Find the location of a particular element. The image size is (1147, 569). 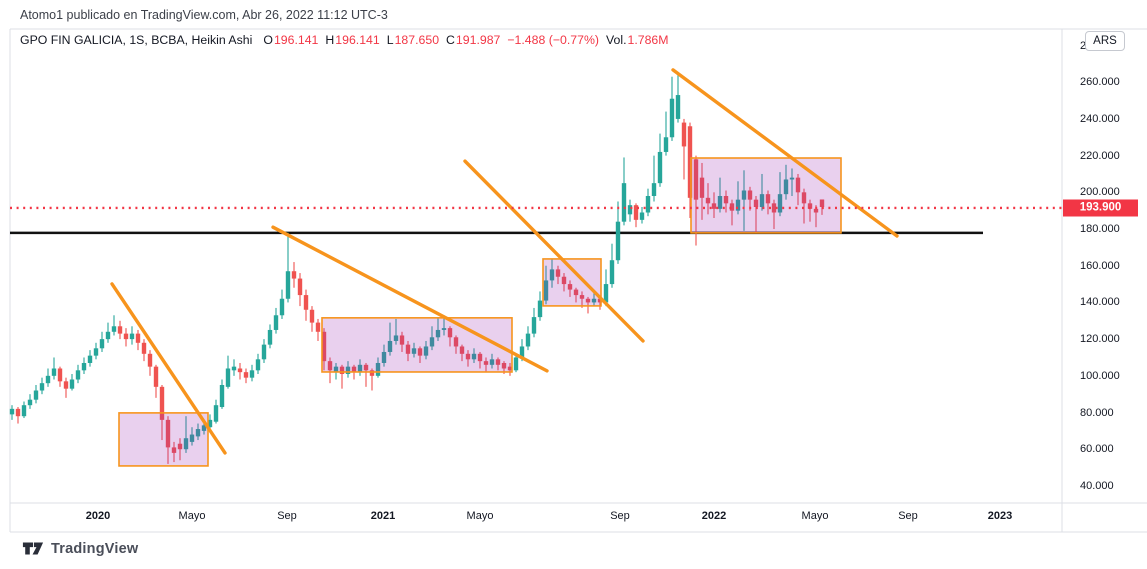

currency-button: ARS is located at coordinates (1105, 41).